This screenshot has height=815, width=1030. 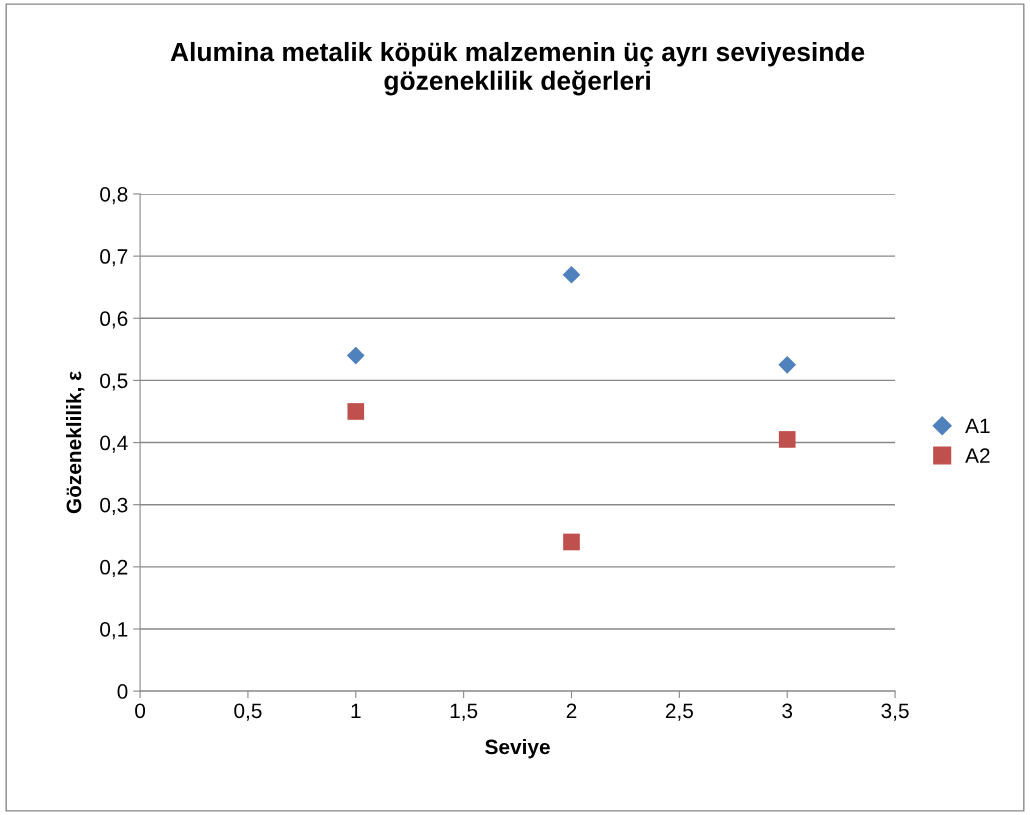 I want to click on y-tick-label: 0, so click(x=122, y=691).